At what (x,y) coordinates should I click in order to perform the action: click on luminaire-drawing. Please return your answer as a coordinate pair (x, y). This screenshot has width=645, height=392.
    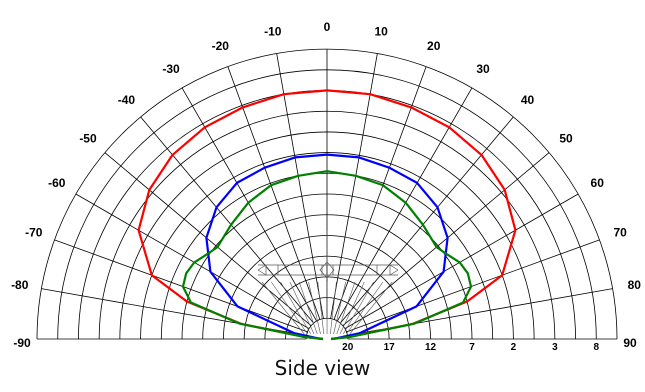
    Looking at the image, I should click on (328, 282).